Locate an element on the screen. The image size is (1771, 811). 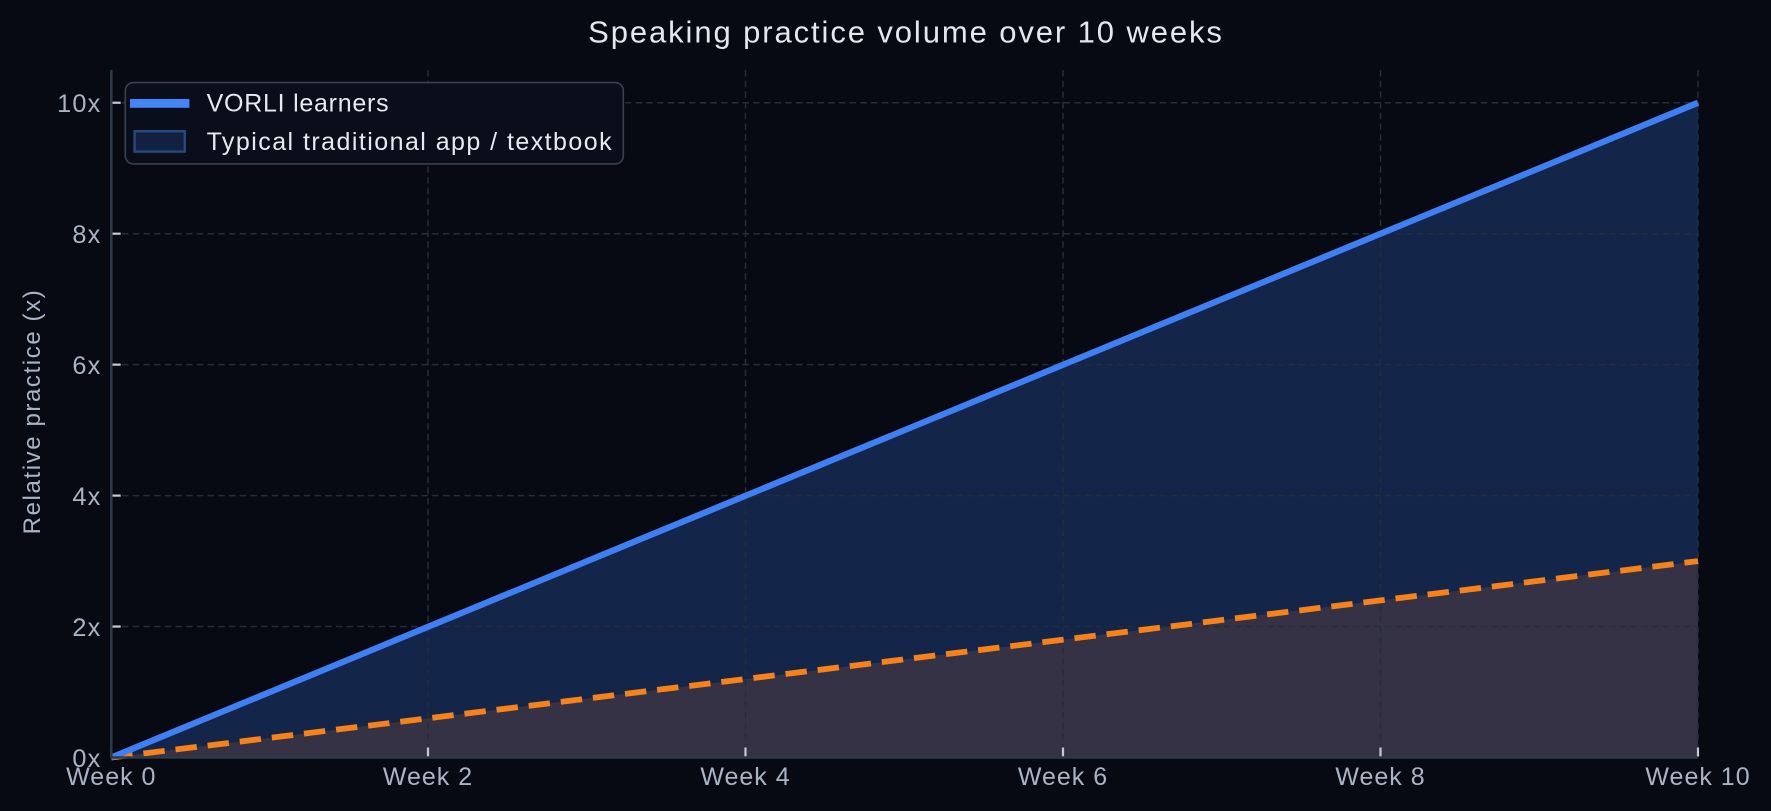
svg-text: Week 8 is located at coordinates (1380, 777).